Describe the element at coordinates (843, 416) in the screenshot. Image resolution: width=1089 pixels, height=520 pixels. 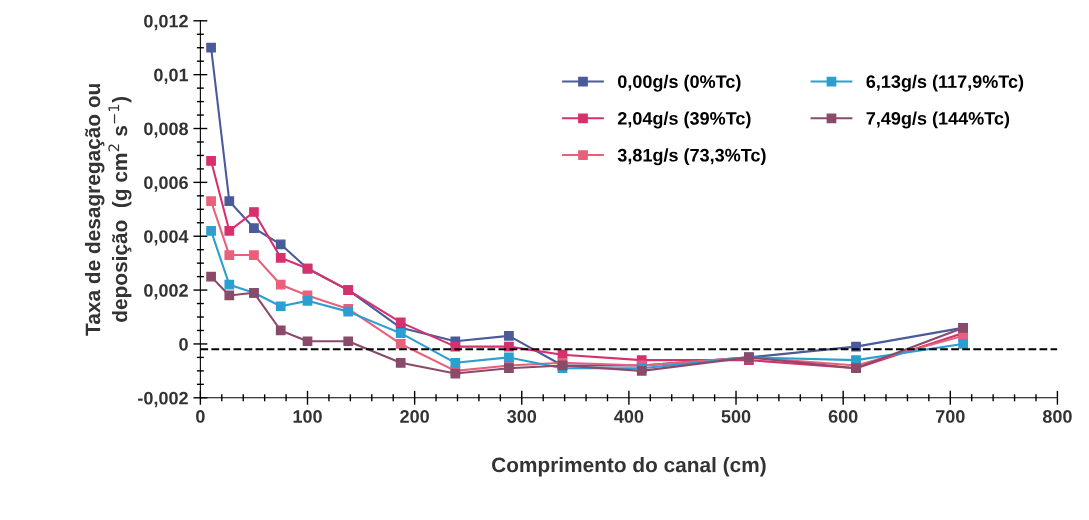
I see `x-tick-label: 600` at that location.